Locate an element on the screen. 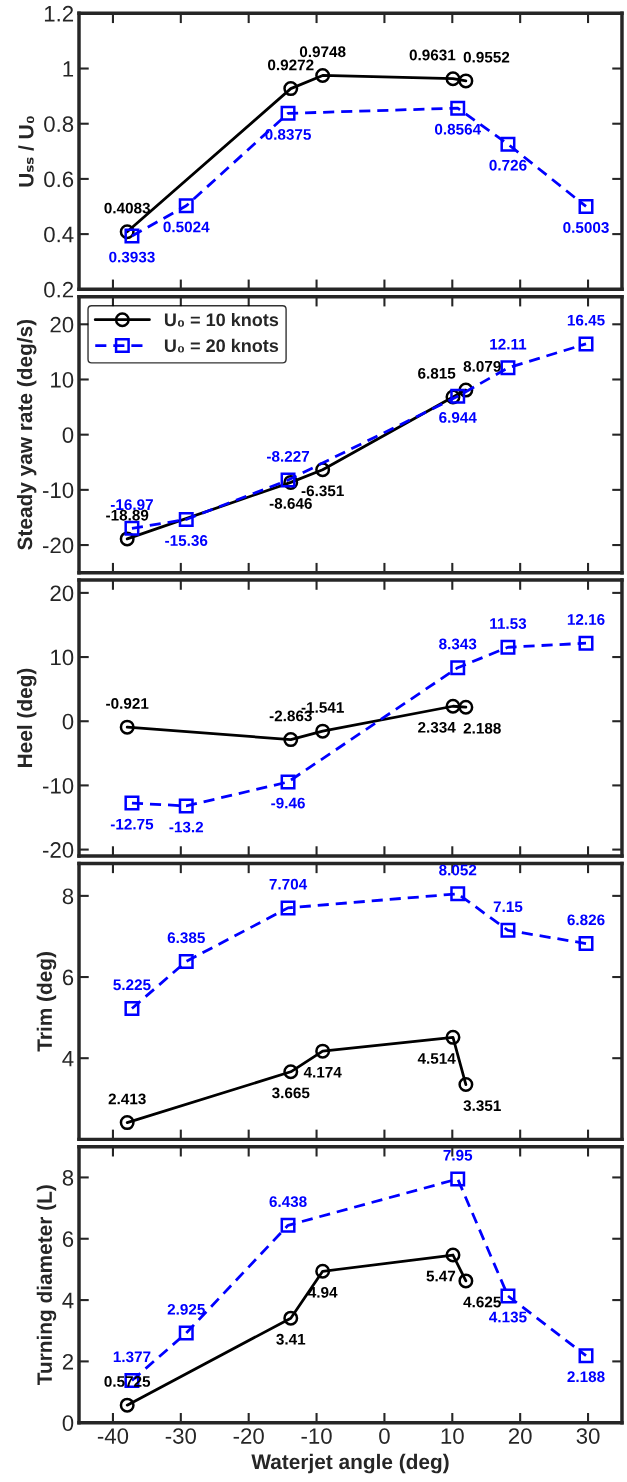  data-label: 16.45 is located at coordinates (586, 320).